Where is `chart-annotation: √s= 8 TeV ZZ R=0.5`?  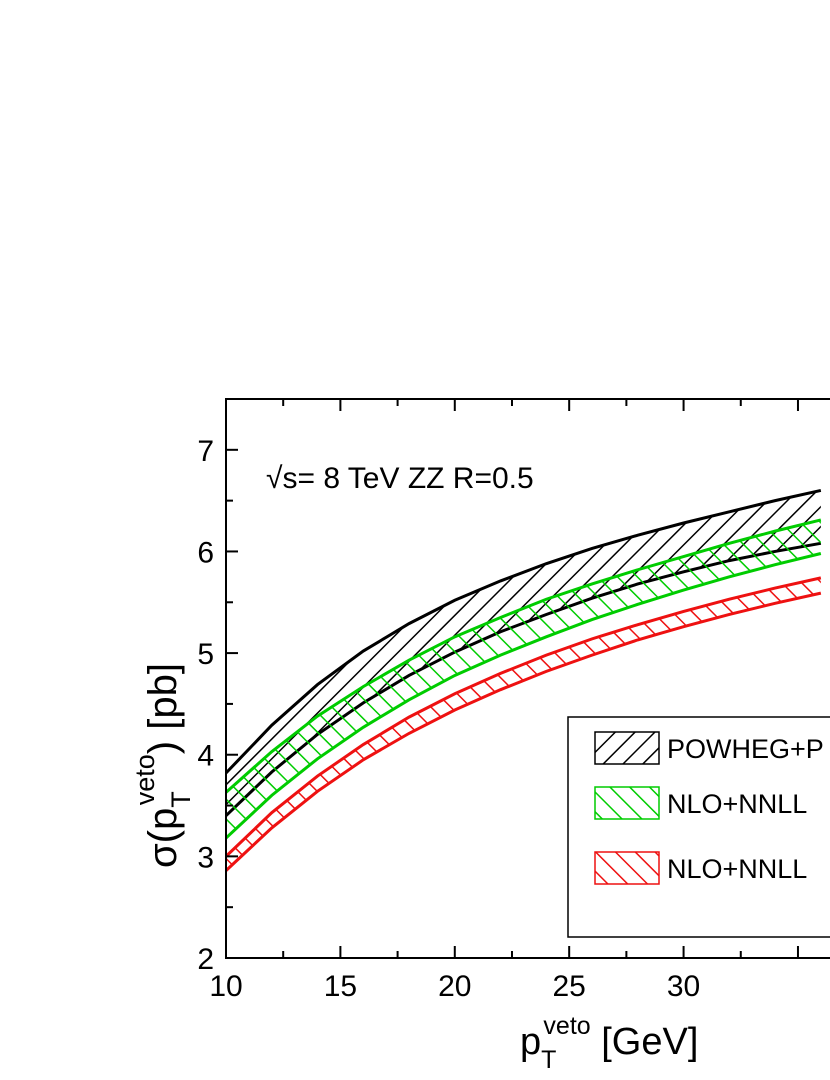 chart-annotation: √s= 8 TeV ZZ R=0.5 is located at coordinates (400, 478).